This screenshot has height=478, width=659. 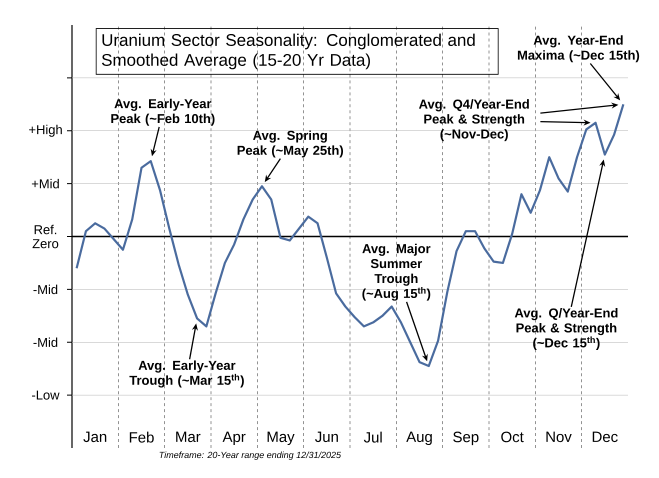 I want to click on x-tick-label: Aug, so click(x=419, y=439).